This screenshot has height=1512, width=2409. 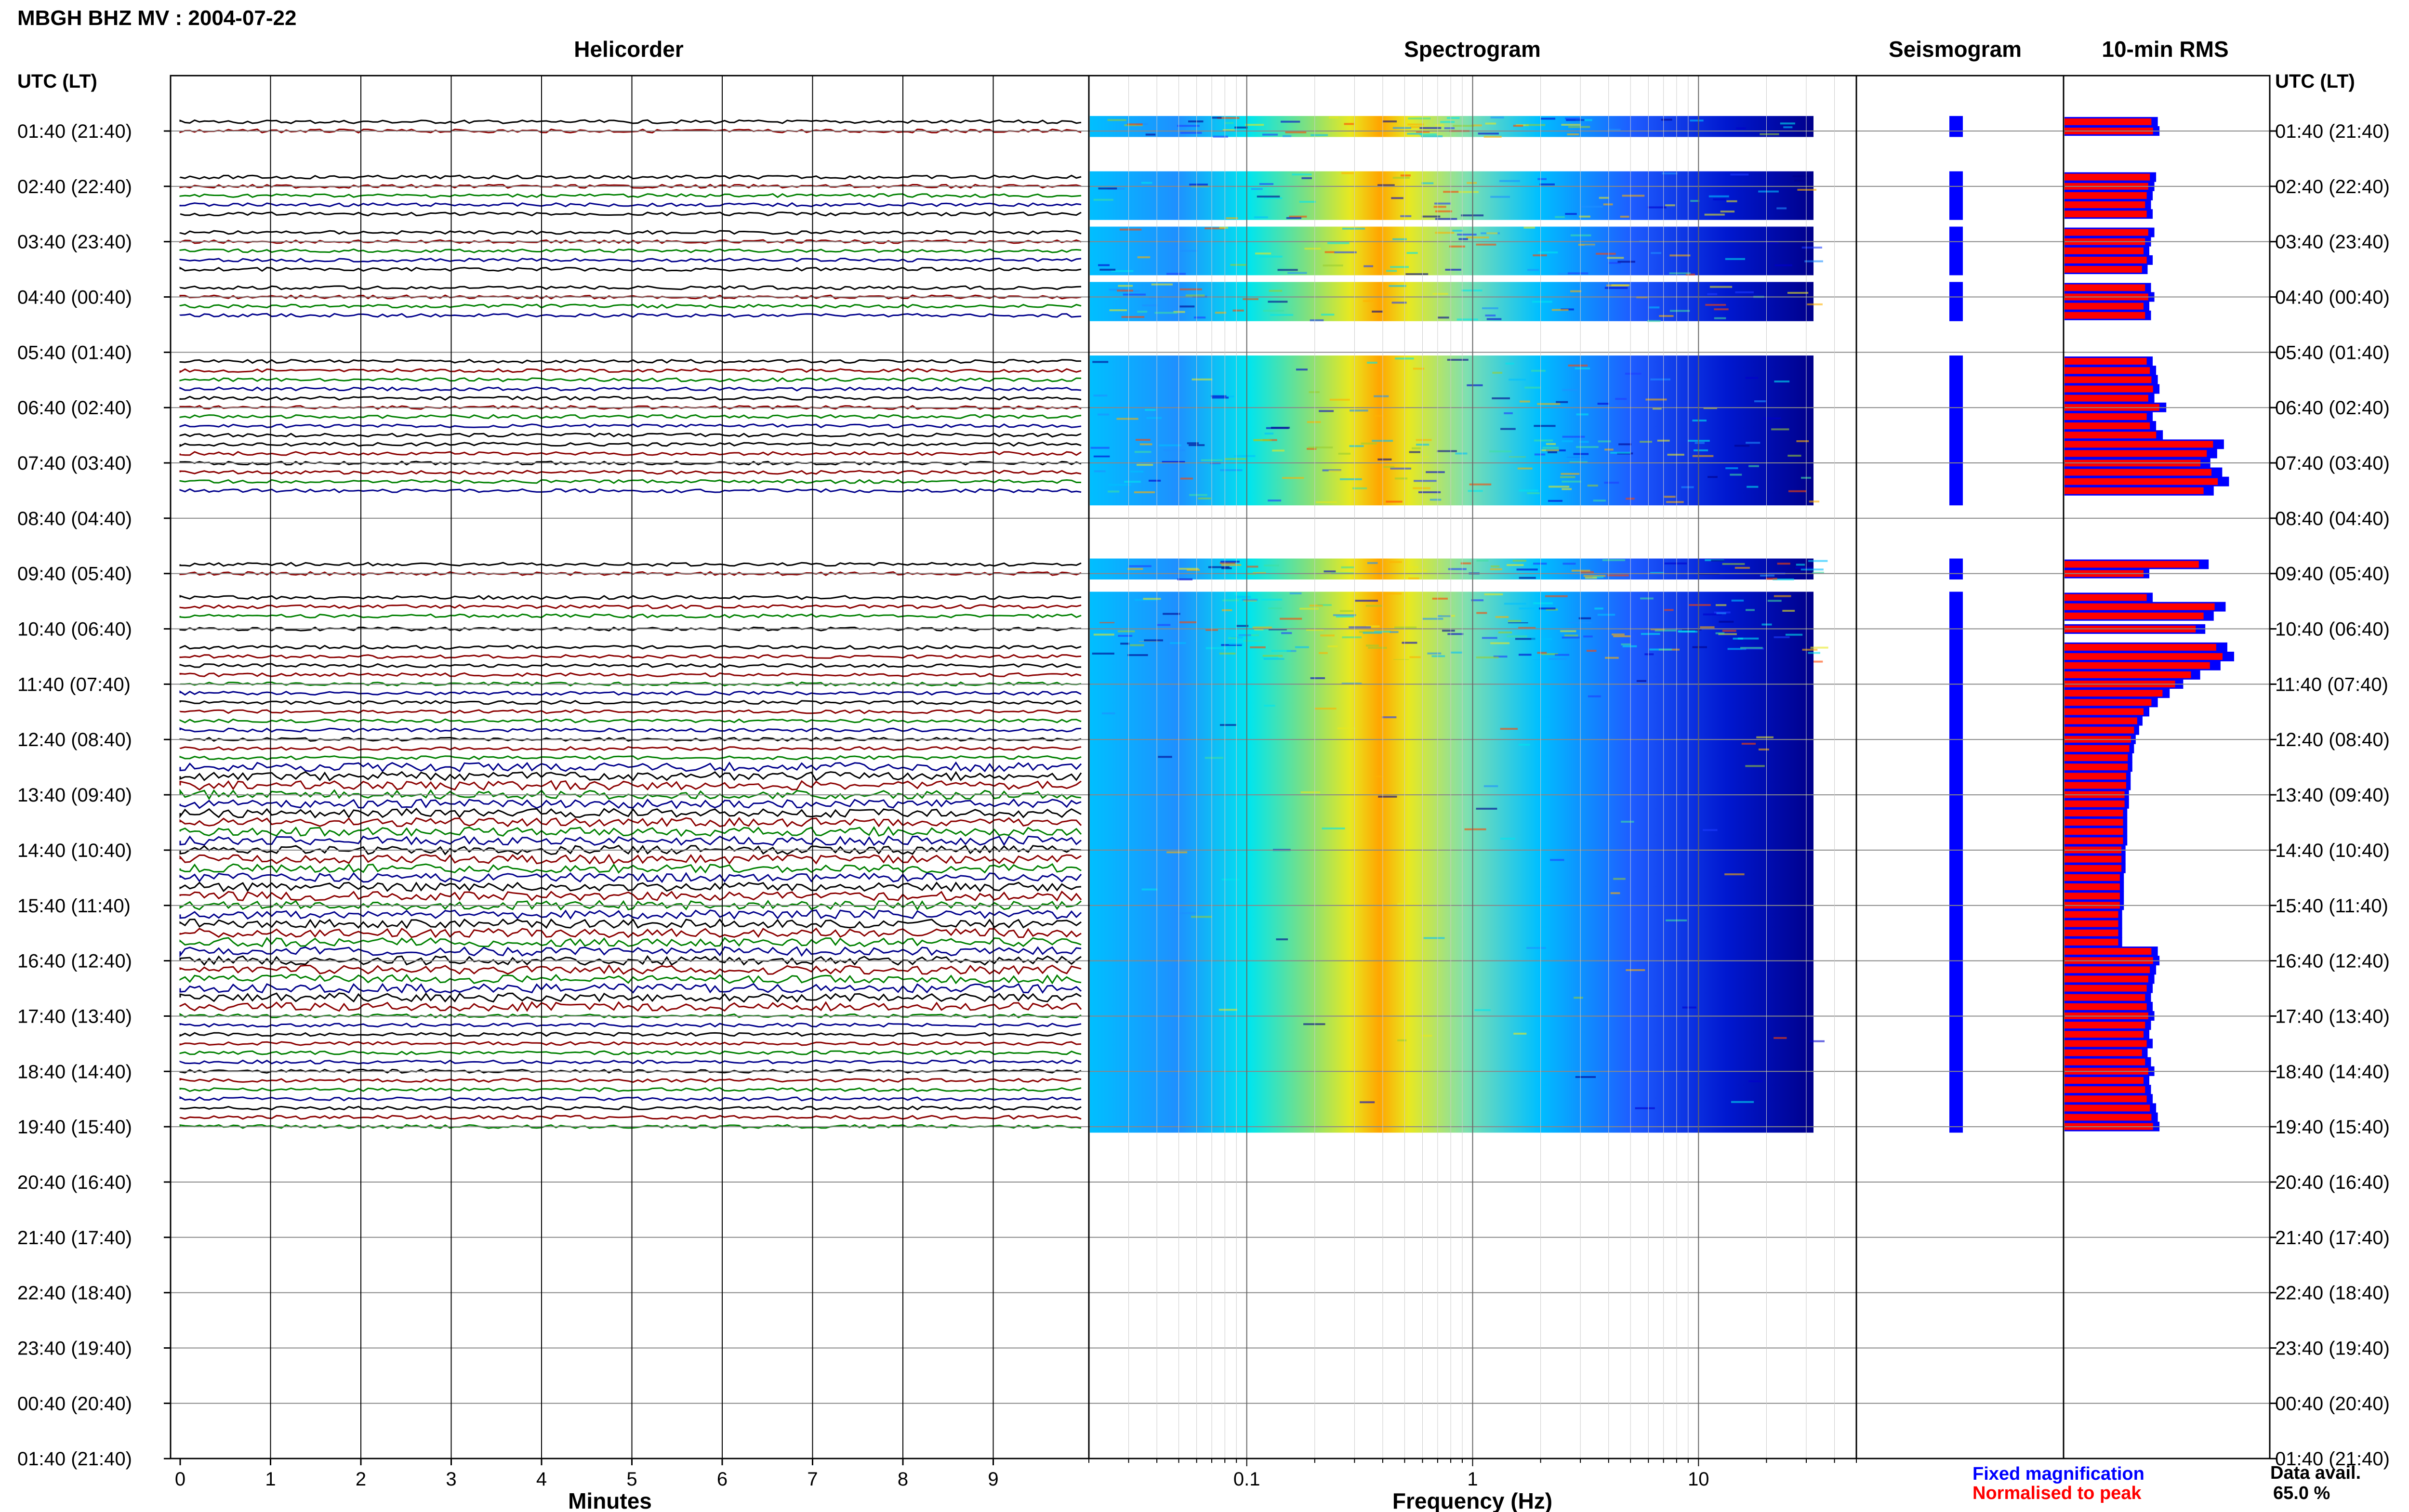 I want to click on window-title: MBGH BHZ MV : 2004-07-22, so click(x=156, y=18).